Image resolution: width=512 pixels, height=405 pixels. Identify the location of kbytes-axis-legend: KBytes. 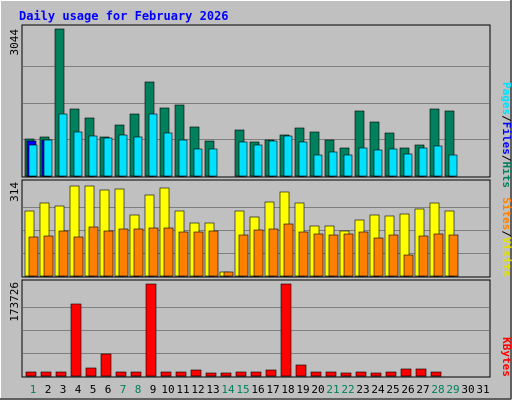
(506, 357).